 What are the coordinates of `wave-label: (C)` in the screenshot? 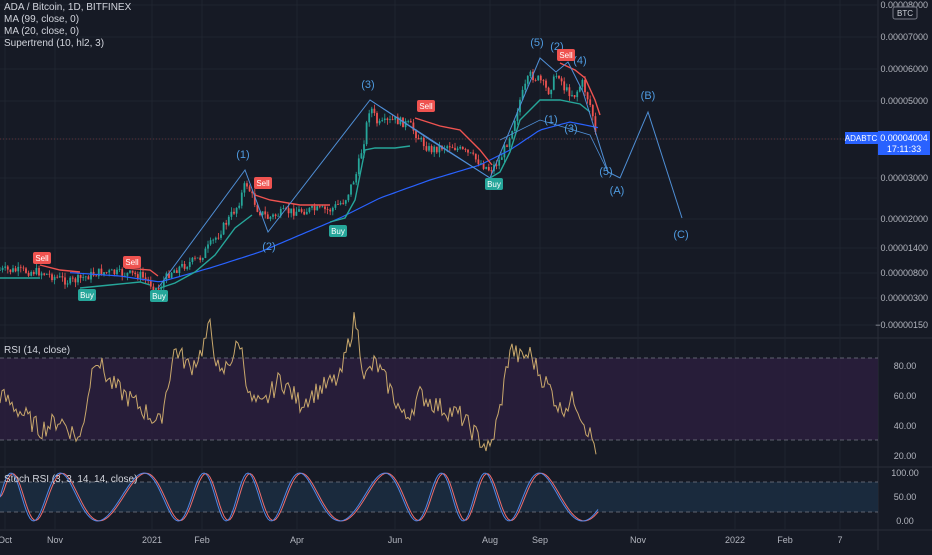 It's located at (680, 235).